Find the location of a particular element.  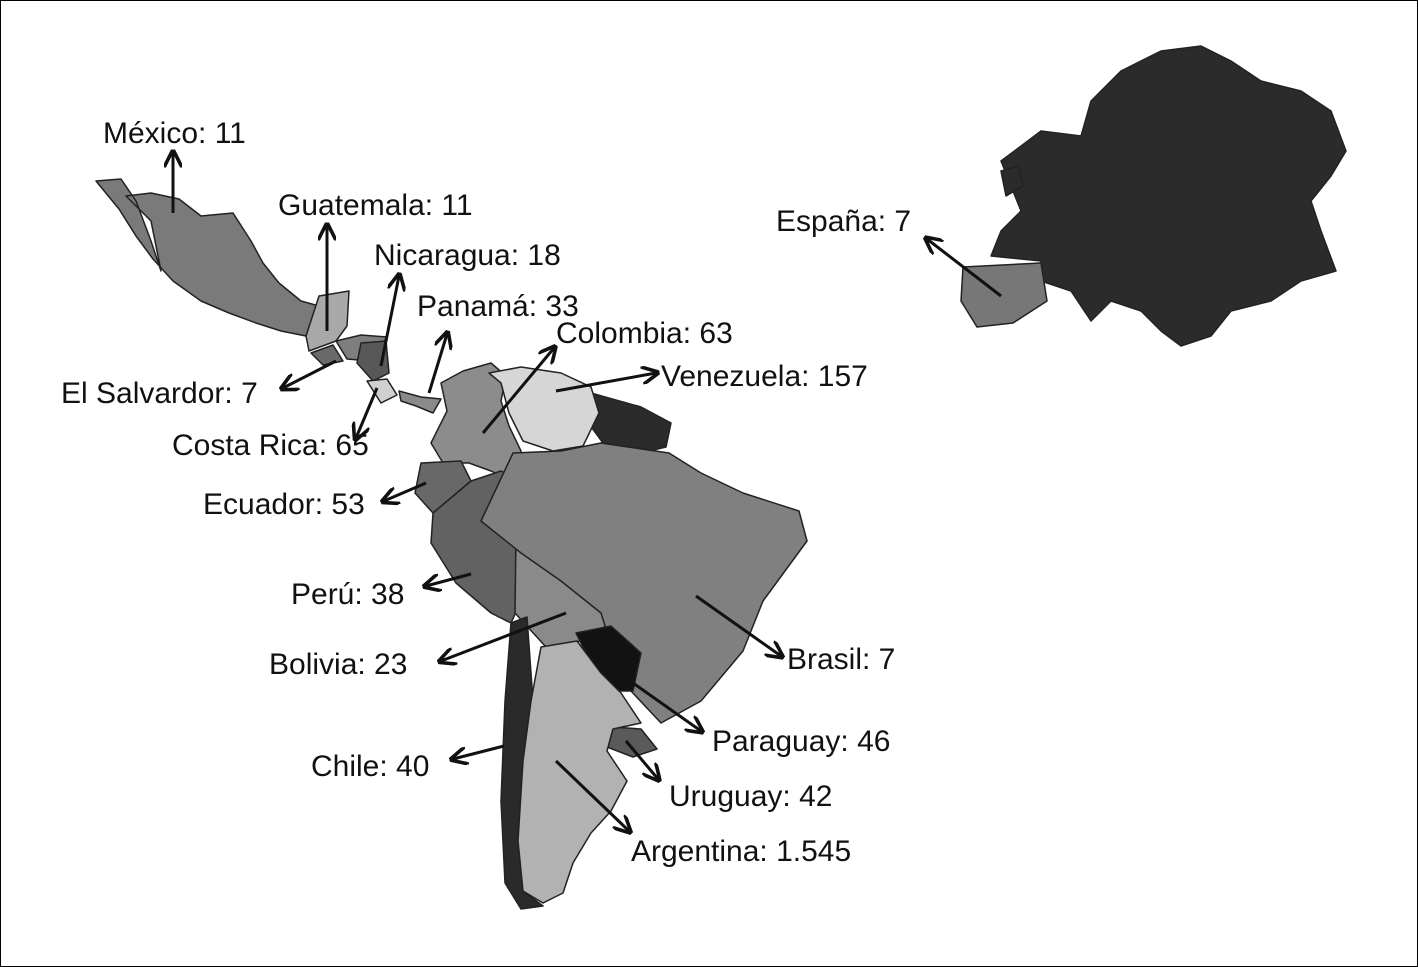

brasil-region is located at coordinates (644, 583).